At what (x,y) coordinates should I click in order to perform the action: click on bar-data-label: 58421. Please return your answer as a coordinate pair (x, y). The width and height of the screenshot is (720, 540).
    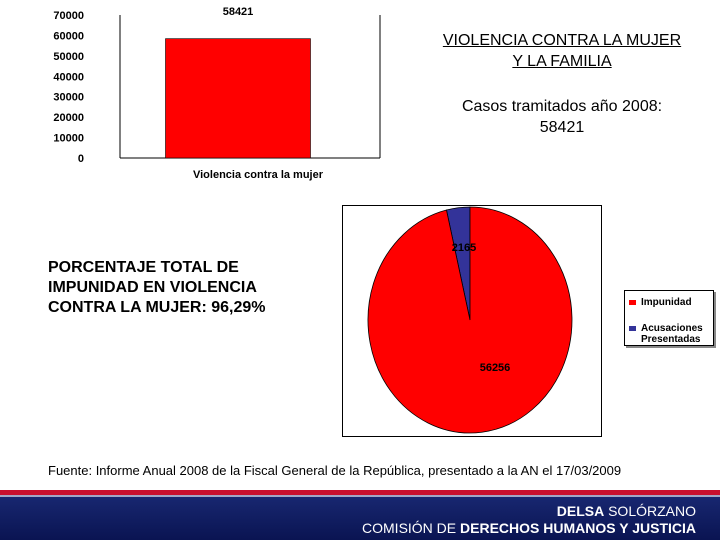
    Looking at the image, I should click on (238, 12).